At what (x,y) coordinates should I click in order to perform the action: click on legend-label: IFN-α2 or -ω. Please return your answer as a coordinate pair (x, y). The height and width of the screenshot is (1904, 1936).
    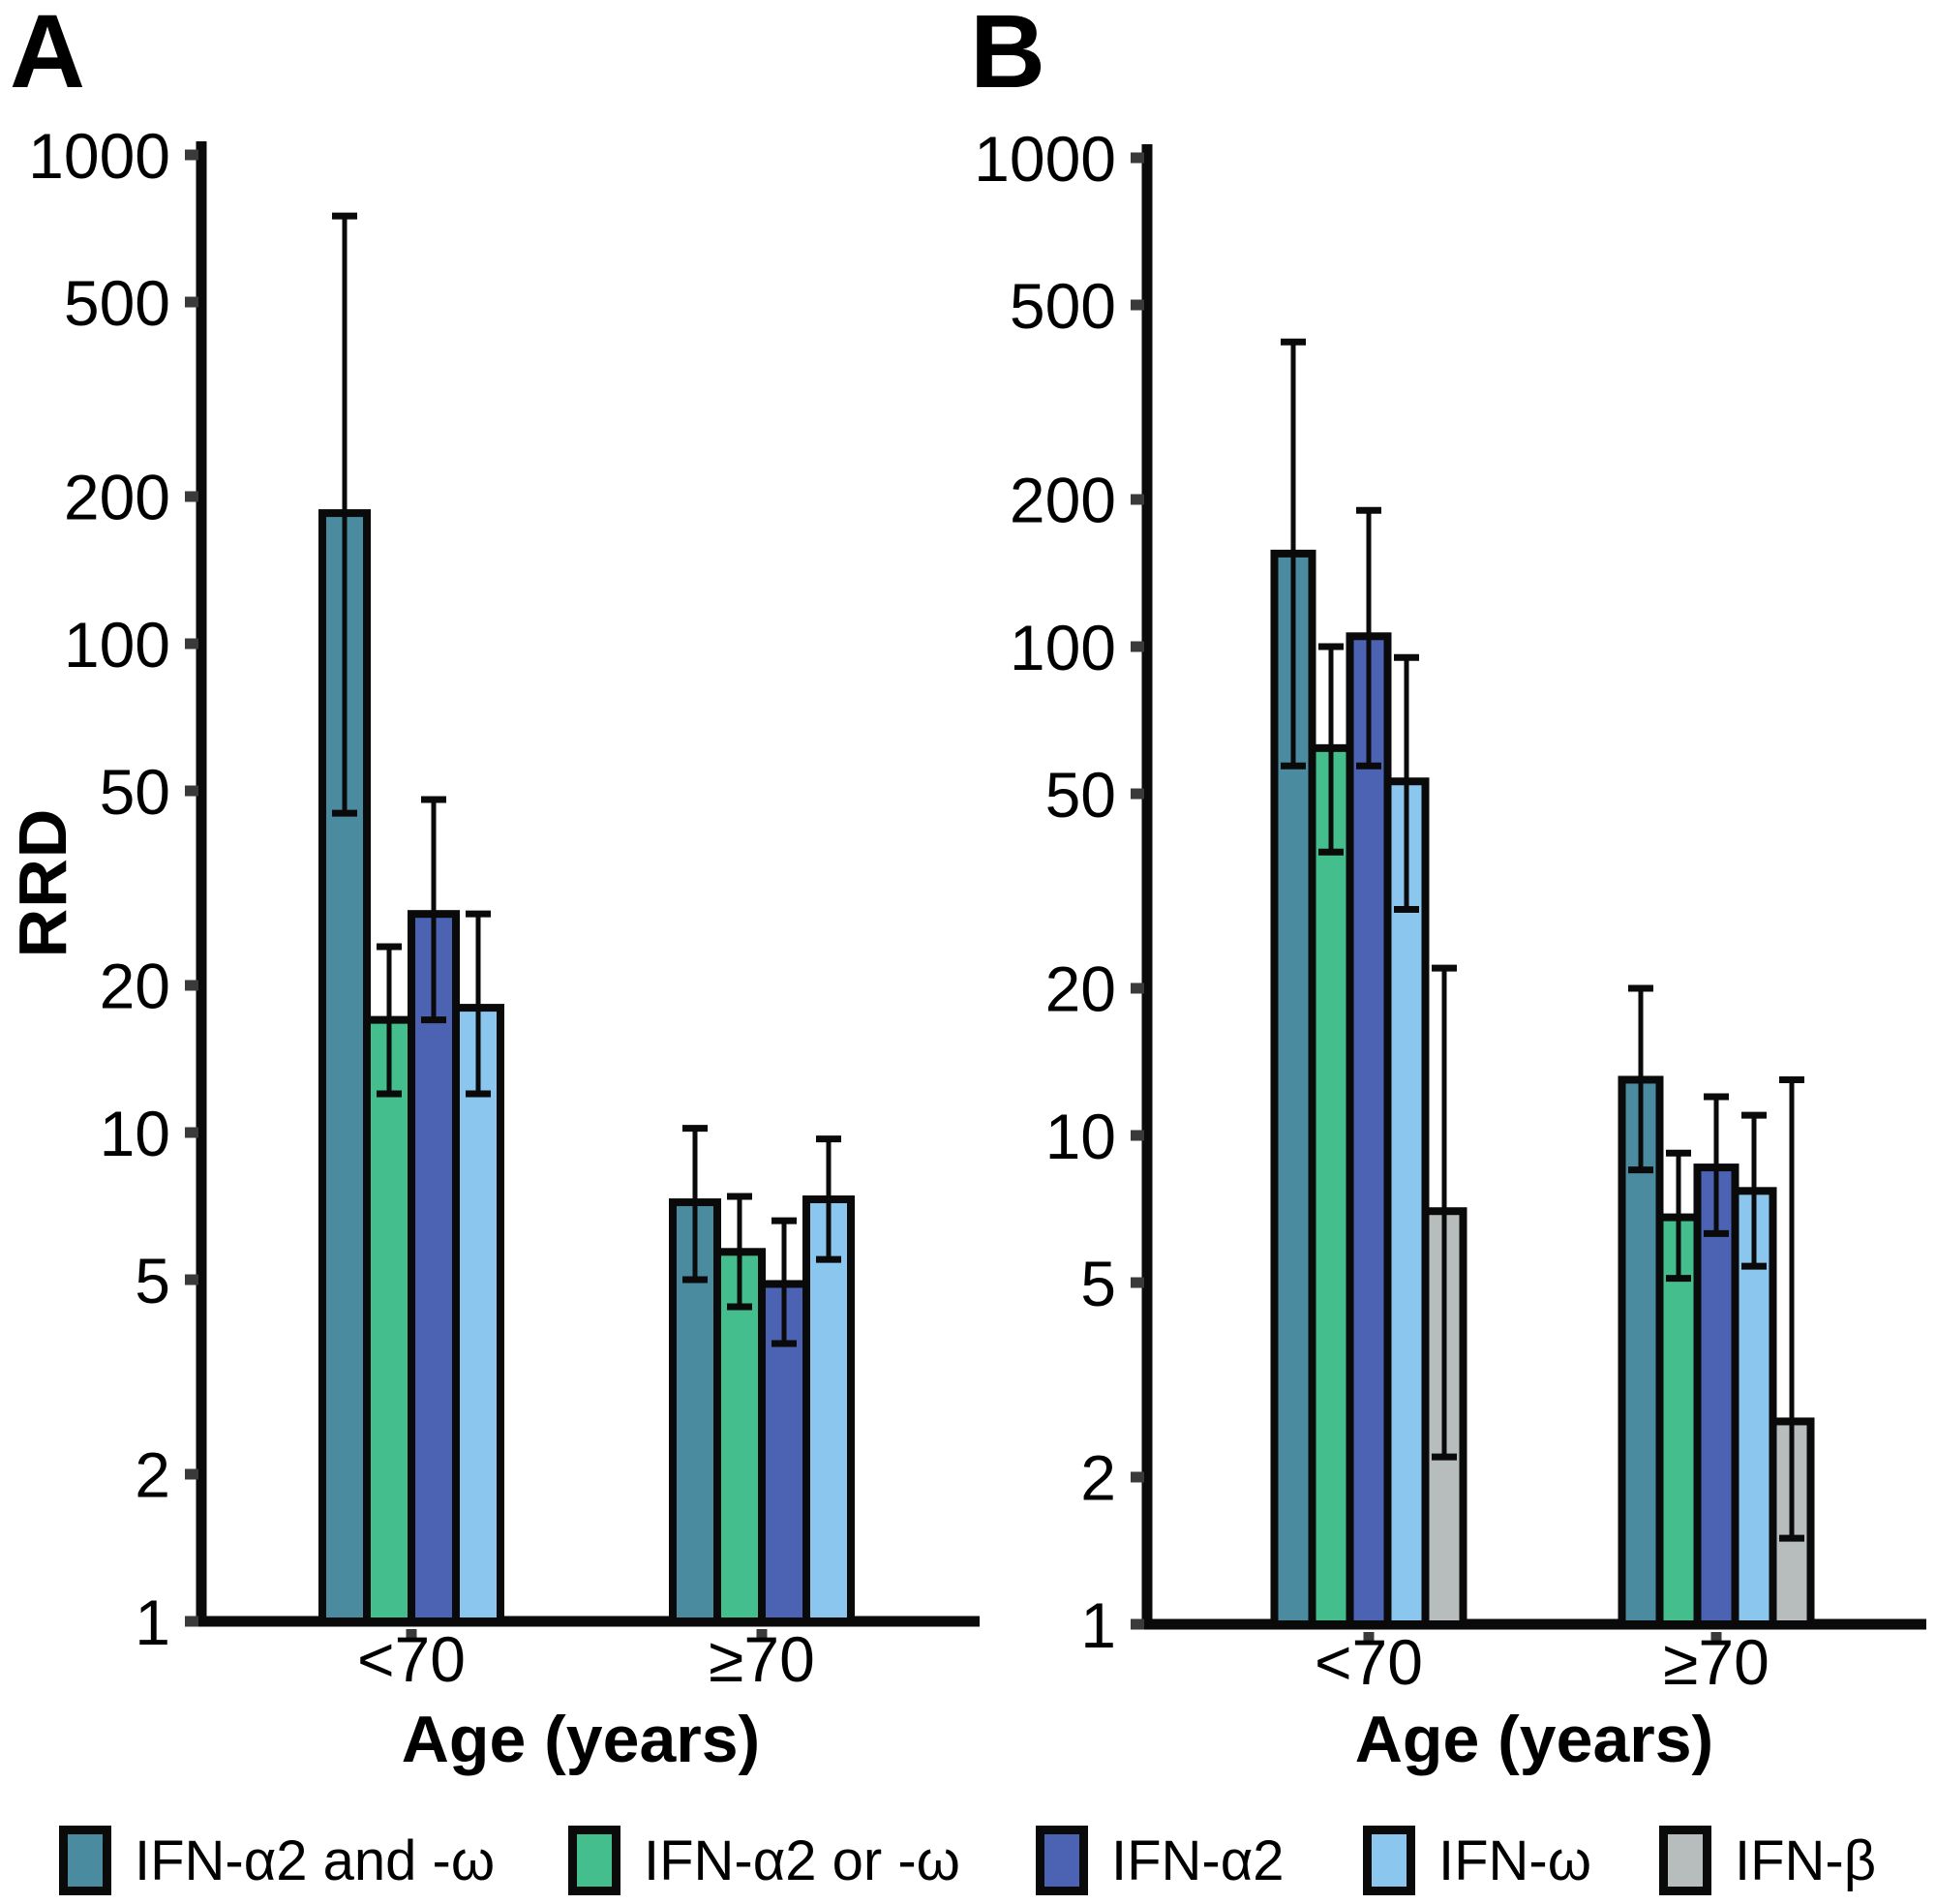
    Looking at the image, I should click on (802, 1860).